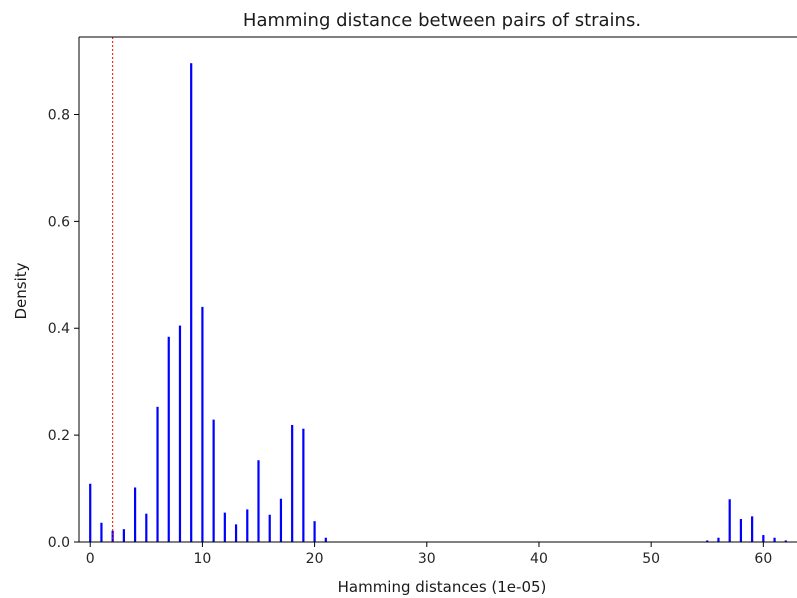 The height and width of the screenshot is (598, 797). I want to click on x-tick-label: 20, so click(315, 559).